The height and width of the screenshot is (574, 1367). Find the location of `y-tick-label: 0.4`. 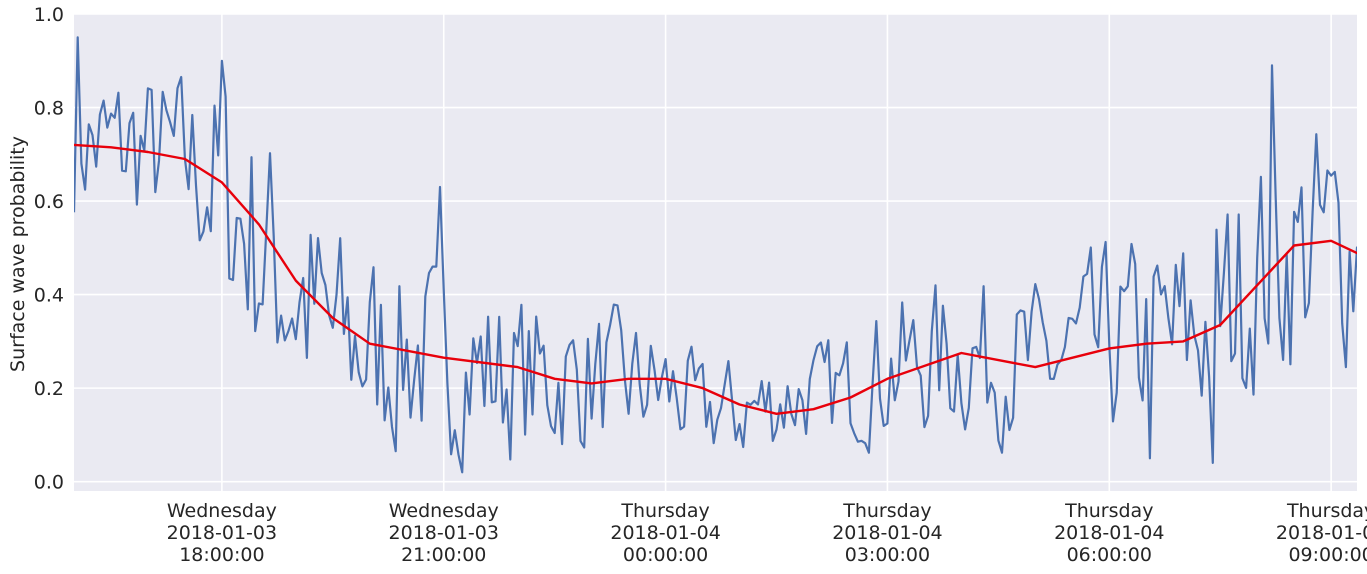

y-tick-label: 0.4 is located at coordinates (49, 296).